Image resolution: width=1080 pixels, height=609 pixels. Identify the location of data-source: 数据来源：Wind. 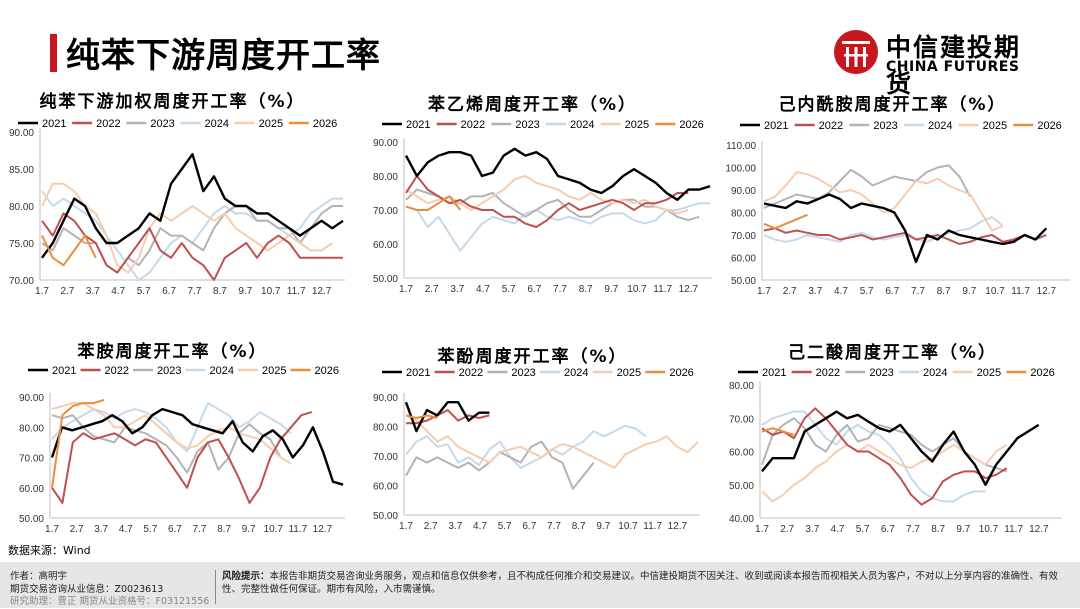
(49, 550).